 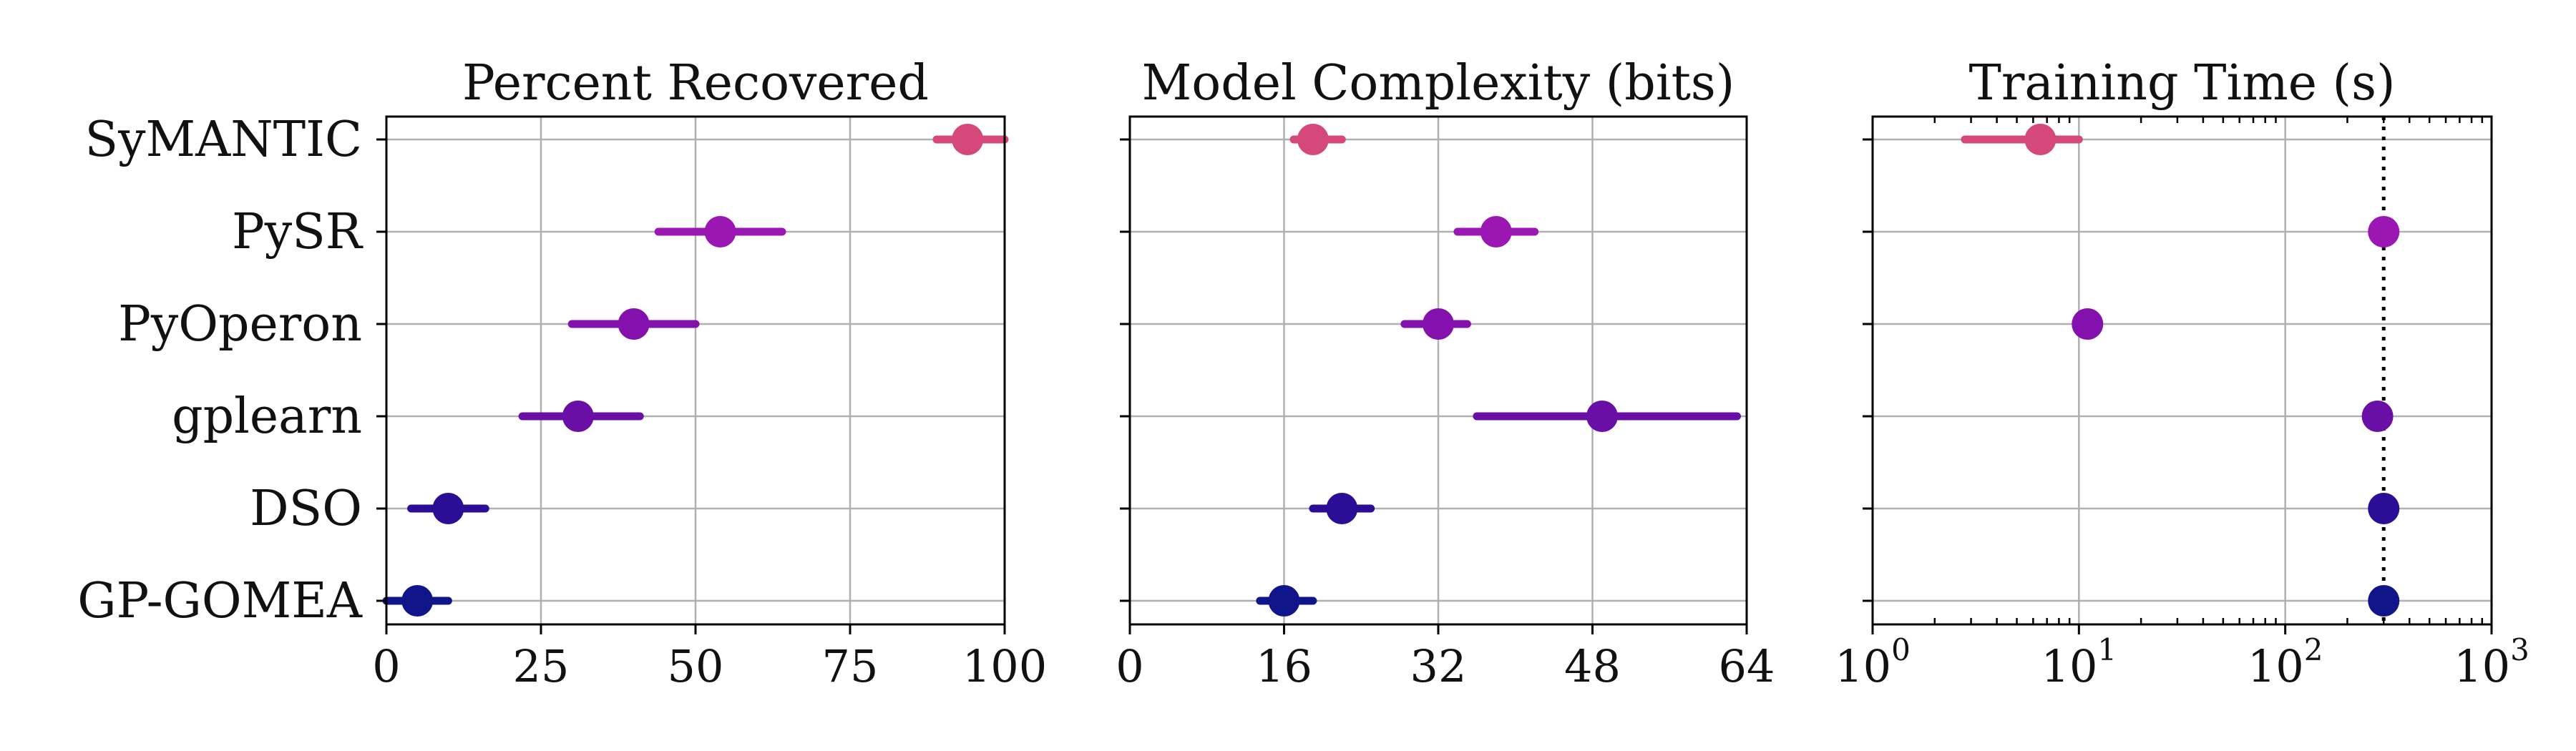 I want to click on y-tick-label-gp-gomea: GP-GOMEA, so click(x=220, y=601).